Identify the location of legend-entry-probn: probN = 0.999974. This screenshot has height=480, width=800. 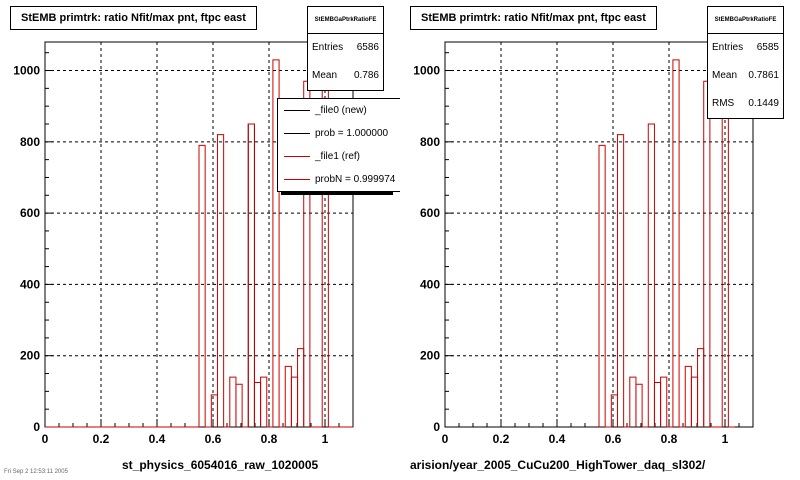
(339, 179).